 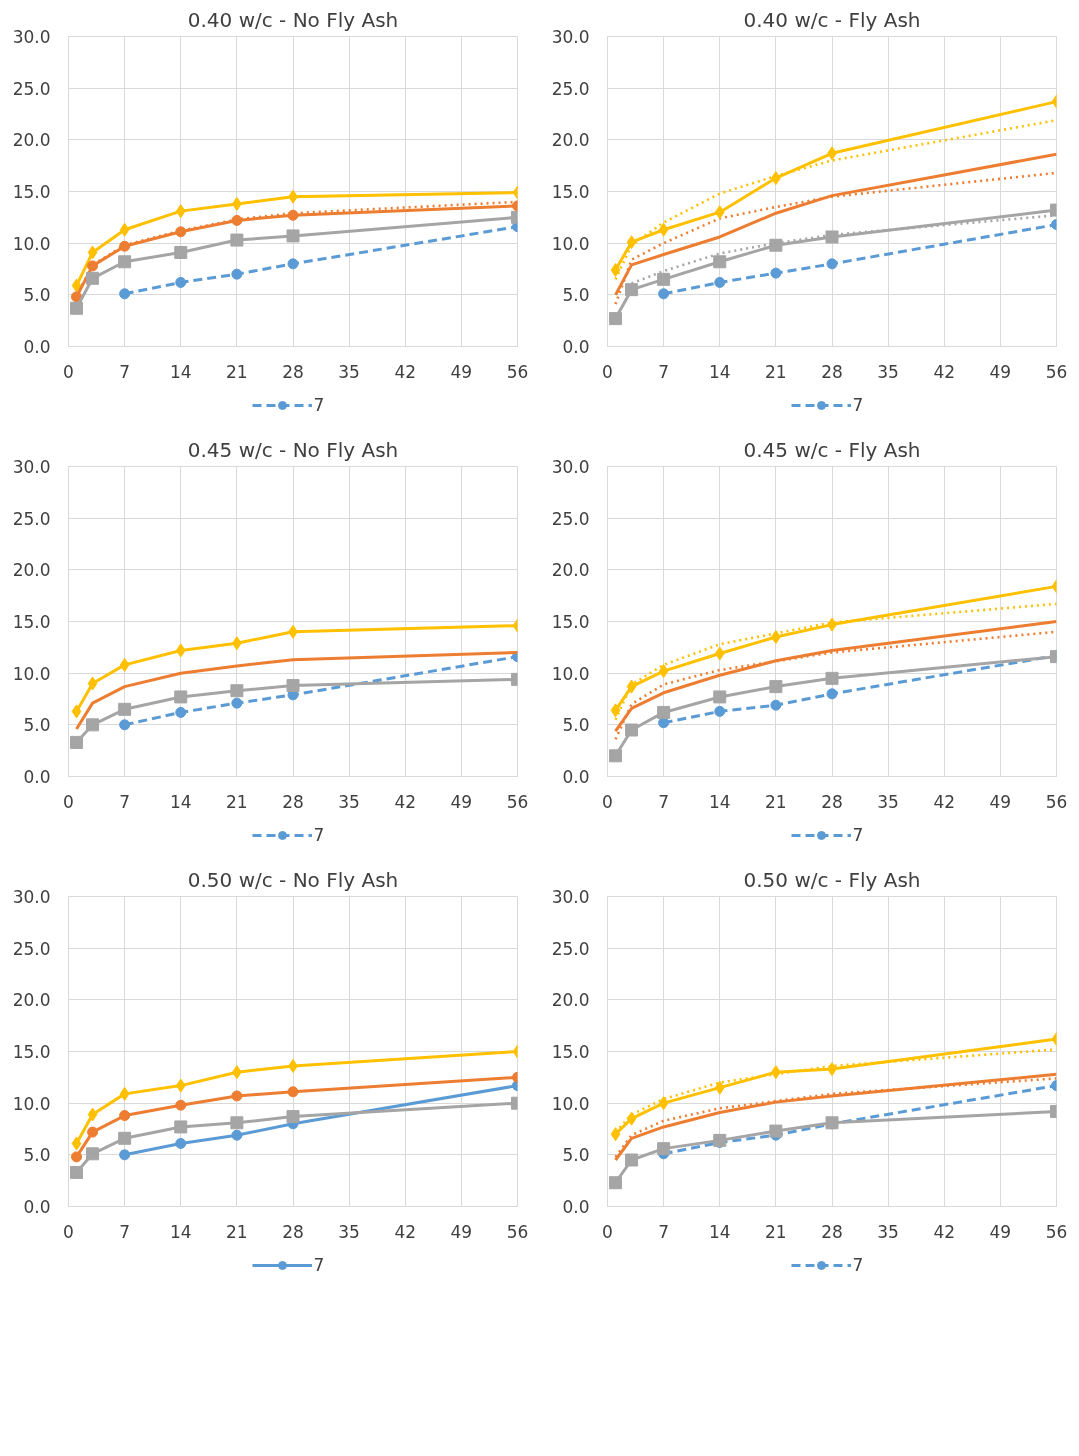 What do you see at coordinates (125, 801) in the screenshot?
I see `x-tick-label: 7` at bounding box center [125, 801].